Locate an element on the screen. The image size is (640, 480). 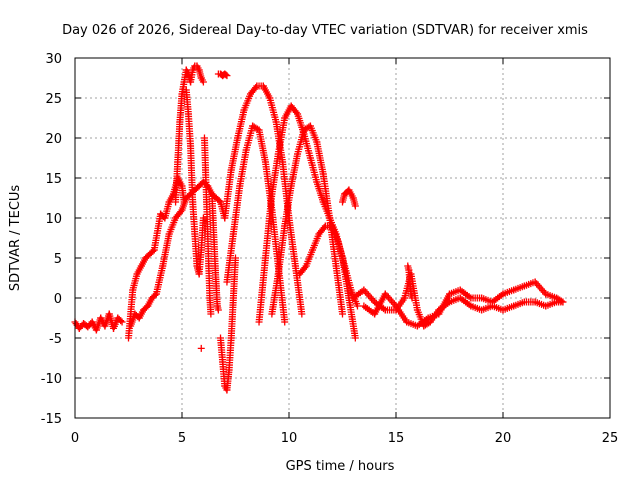
x-tick-label: 25 is located at coordinates (610, 438).